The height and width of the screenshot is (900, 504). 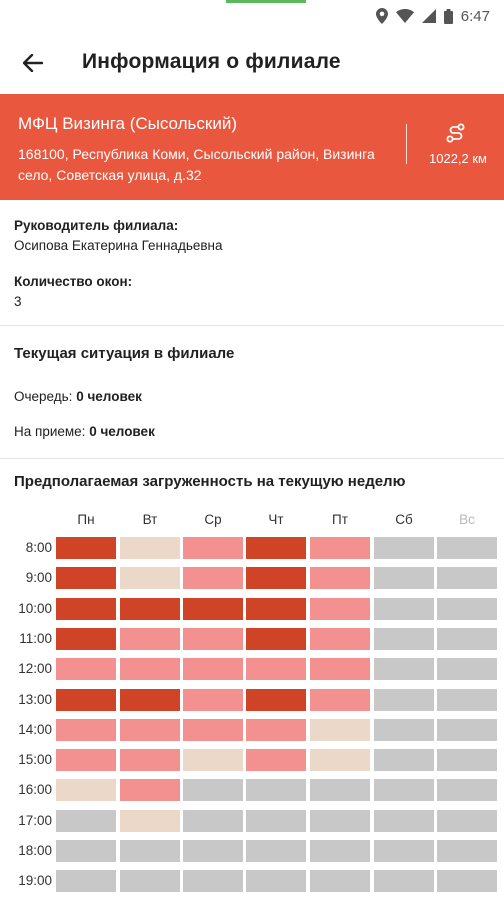 I want to click on branch-distance: 1022,2 км, so click(x=458, y=158).